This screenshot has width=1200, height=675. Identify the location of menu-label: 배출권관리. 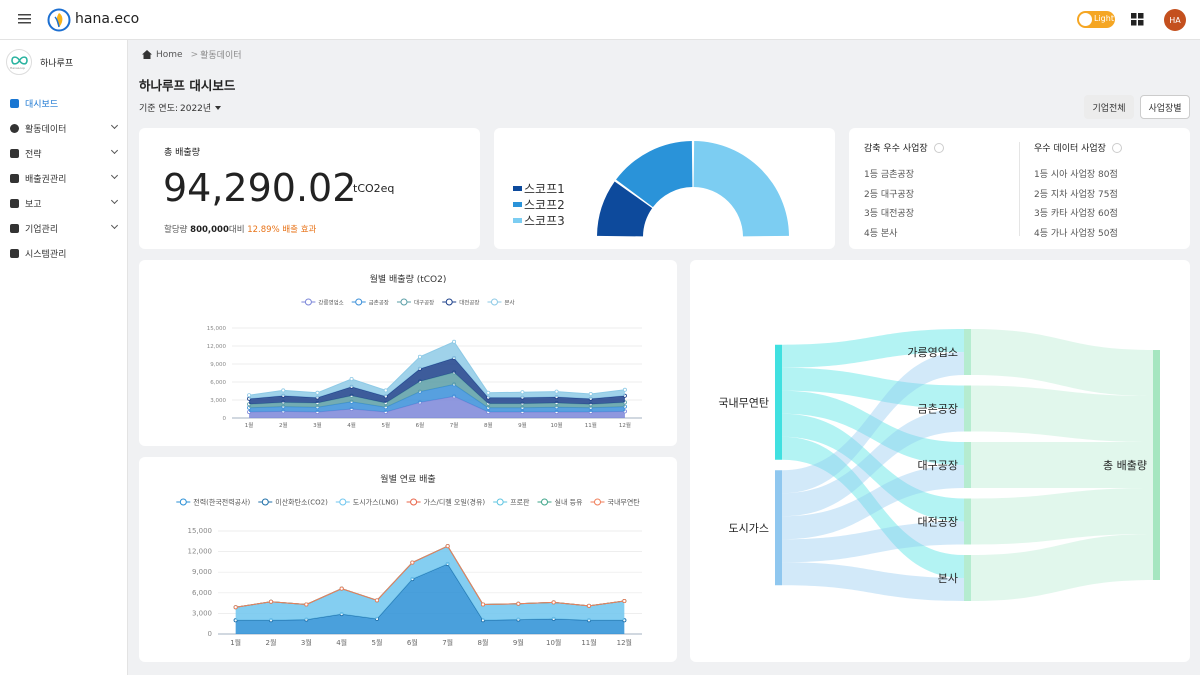
(46, 179).